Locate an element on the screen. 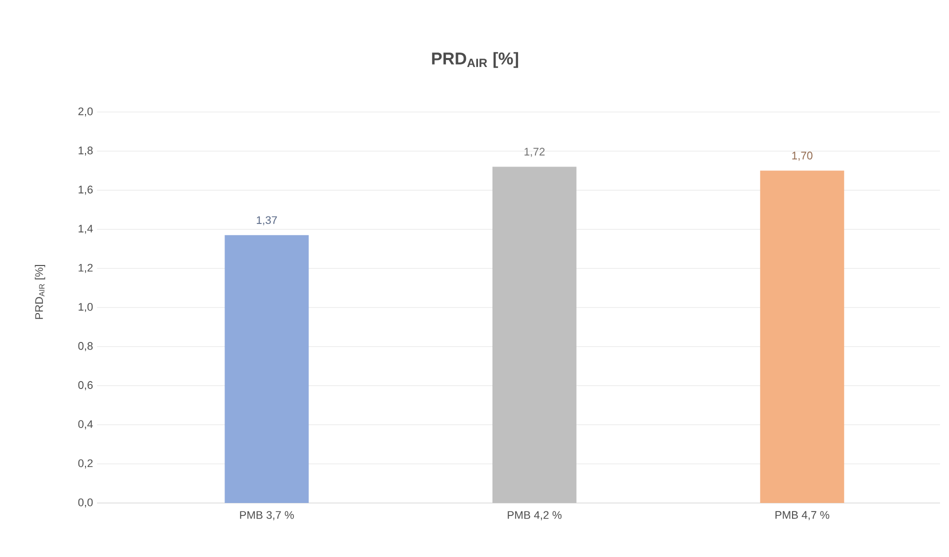 This screenshot has height=557, width=949. data-label: 1,72 is located at coordinates (534, 152).